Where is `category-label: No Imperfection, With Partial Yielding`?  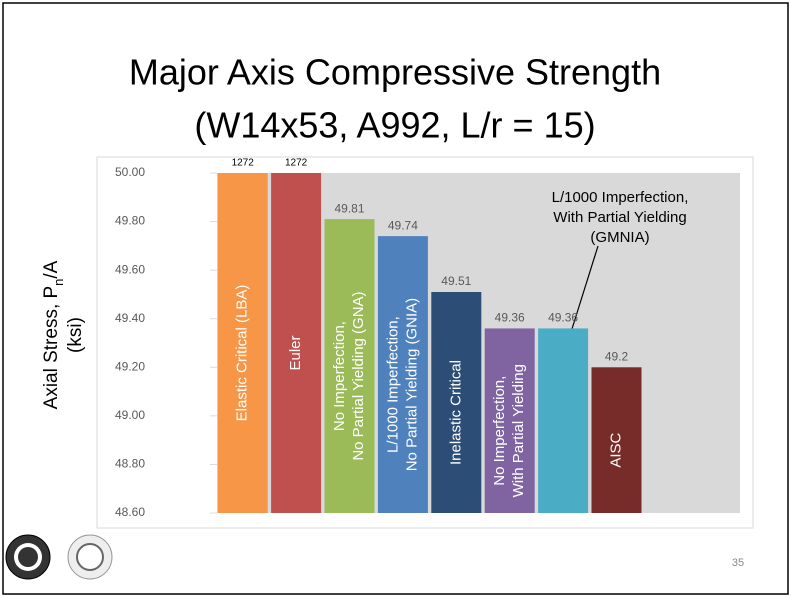
category-label: No Imperfection, With Partial Yielding is located at coordinates (509, 430).